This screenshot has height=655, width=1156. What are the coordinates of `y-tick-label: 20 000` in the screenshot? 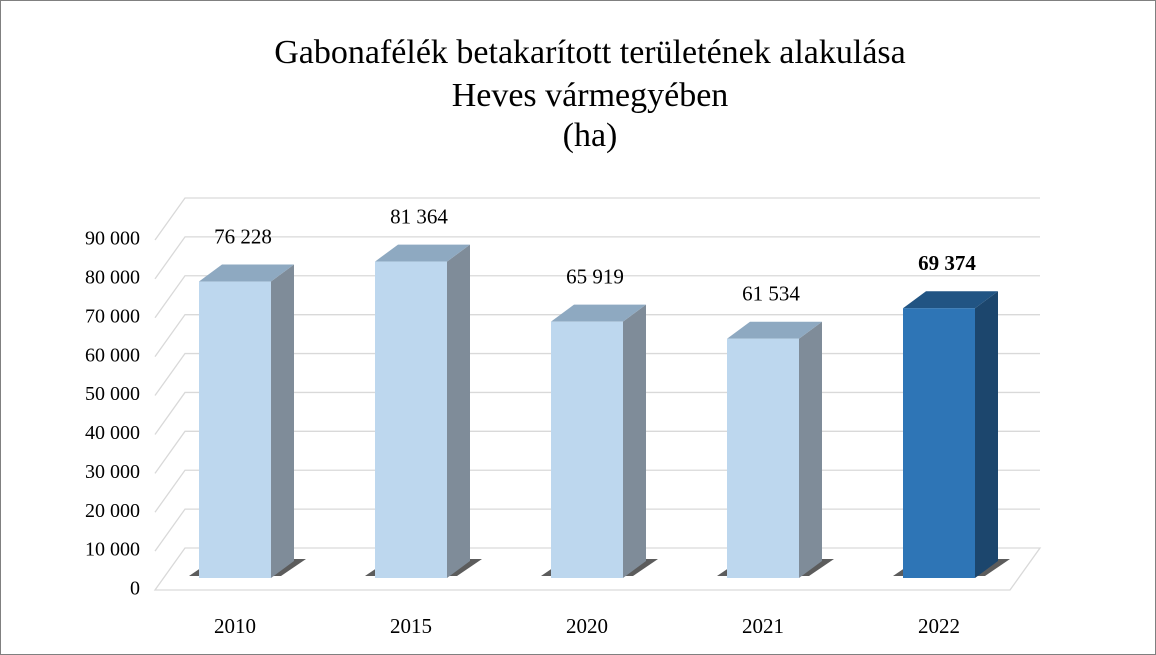 It's located at (112, 511).